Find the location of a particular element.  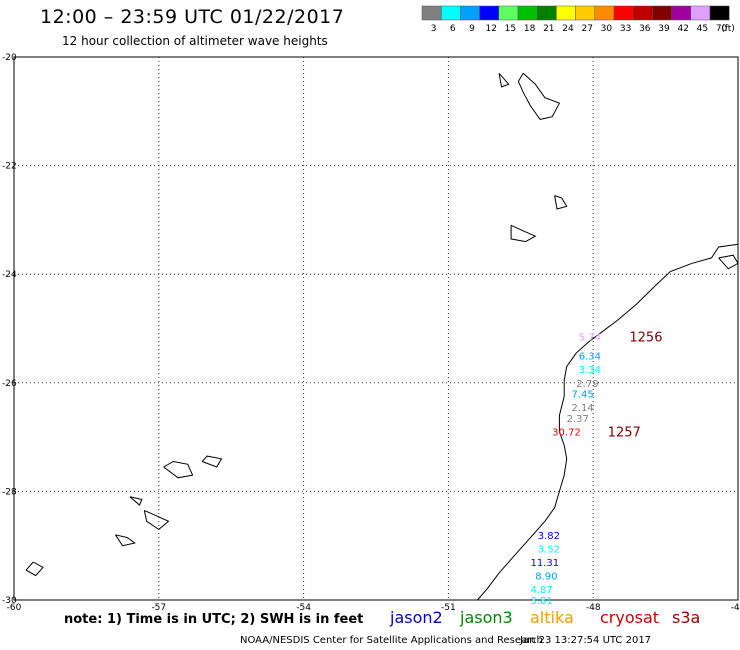

lon-tick-label: -48 is located at coordinates (593, 608).